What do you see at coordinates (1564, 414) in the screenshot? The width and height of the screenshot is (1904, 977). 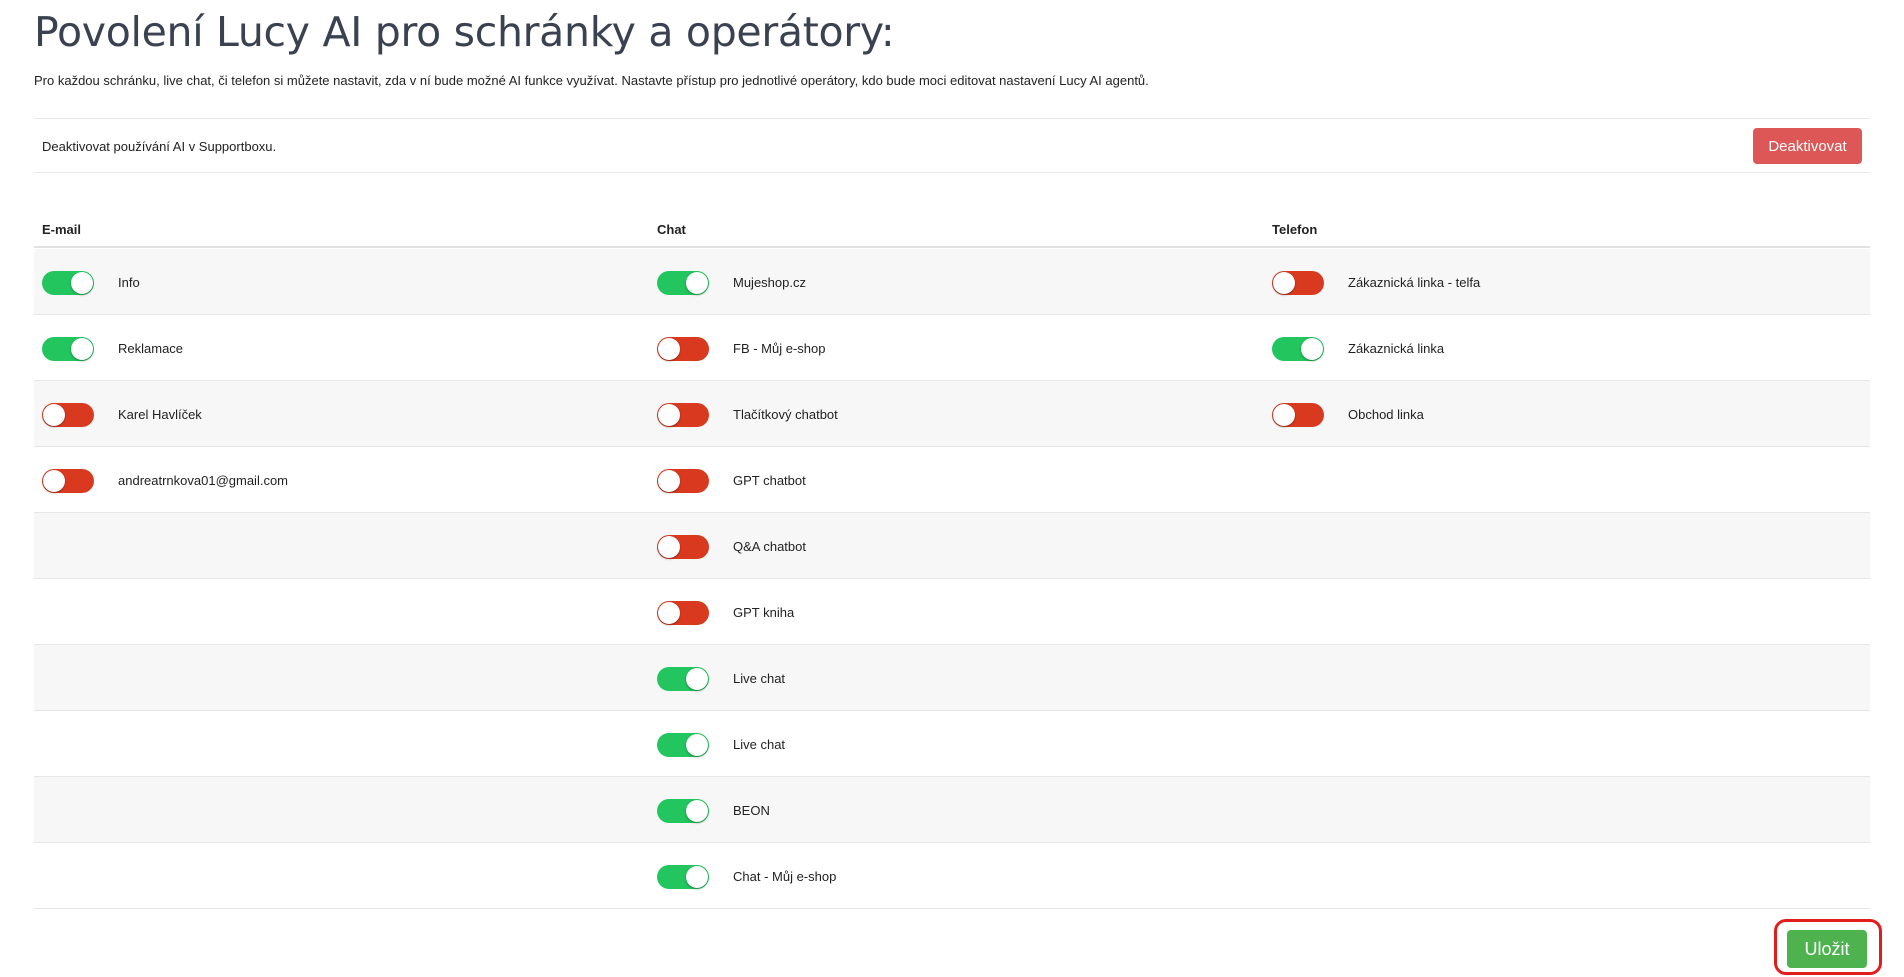 I see `phone-channel-item: Obchod linka` at bounding box center [1564, 414].